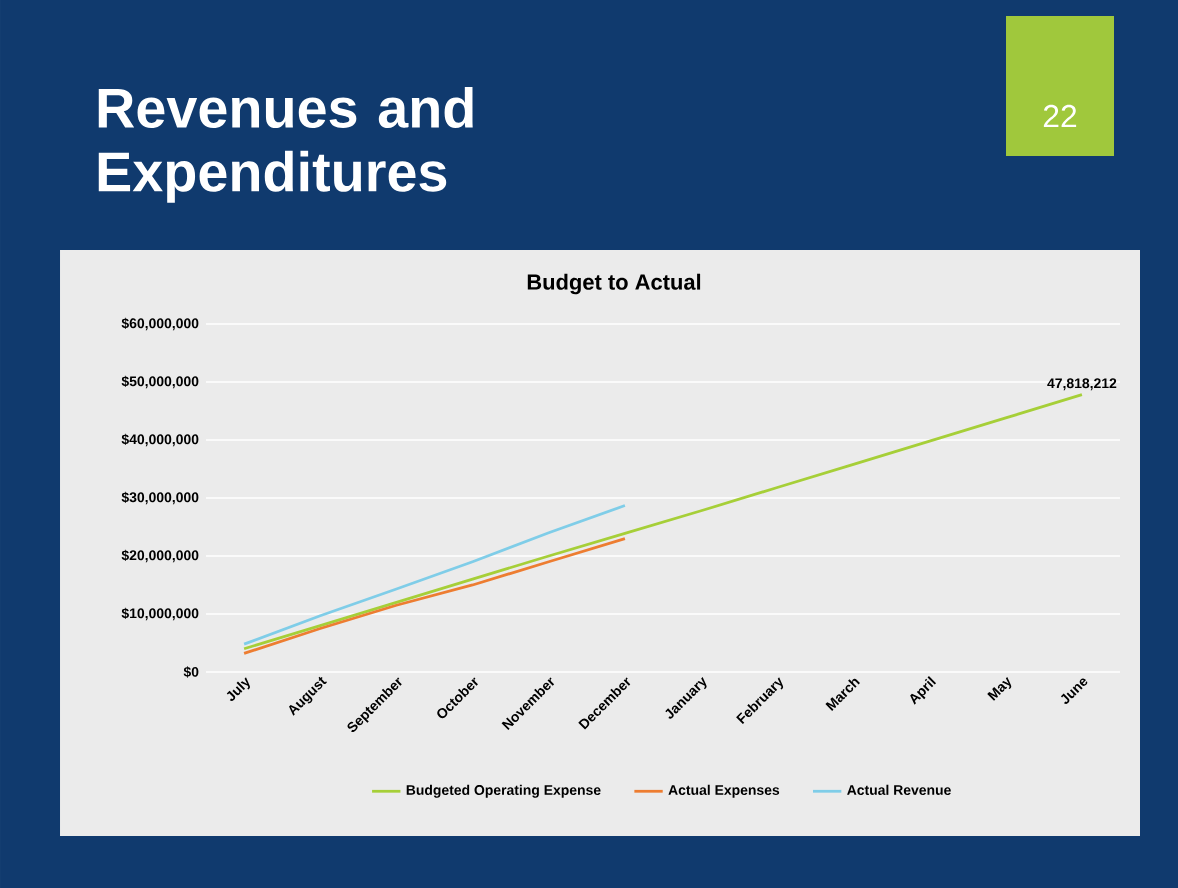 This screenshot has width=1178, height=888. I want to click on chart-subtitle: Budget to Actual, so click(614, 284).